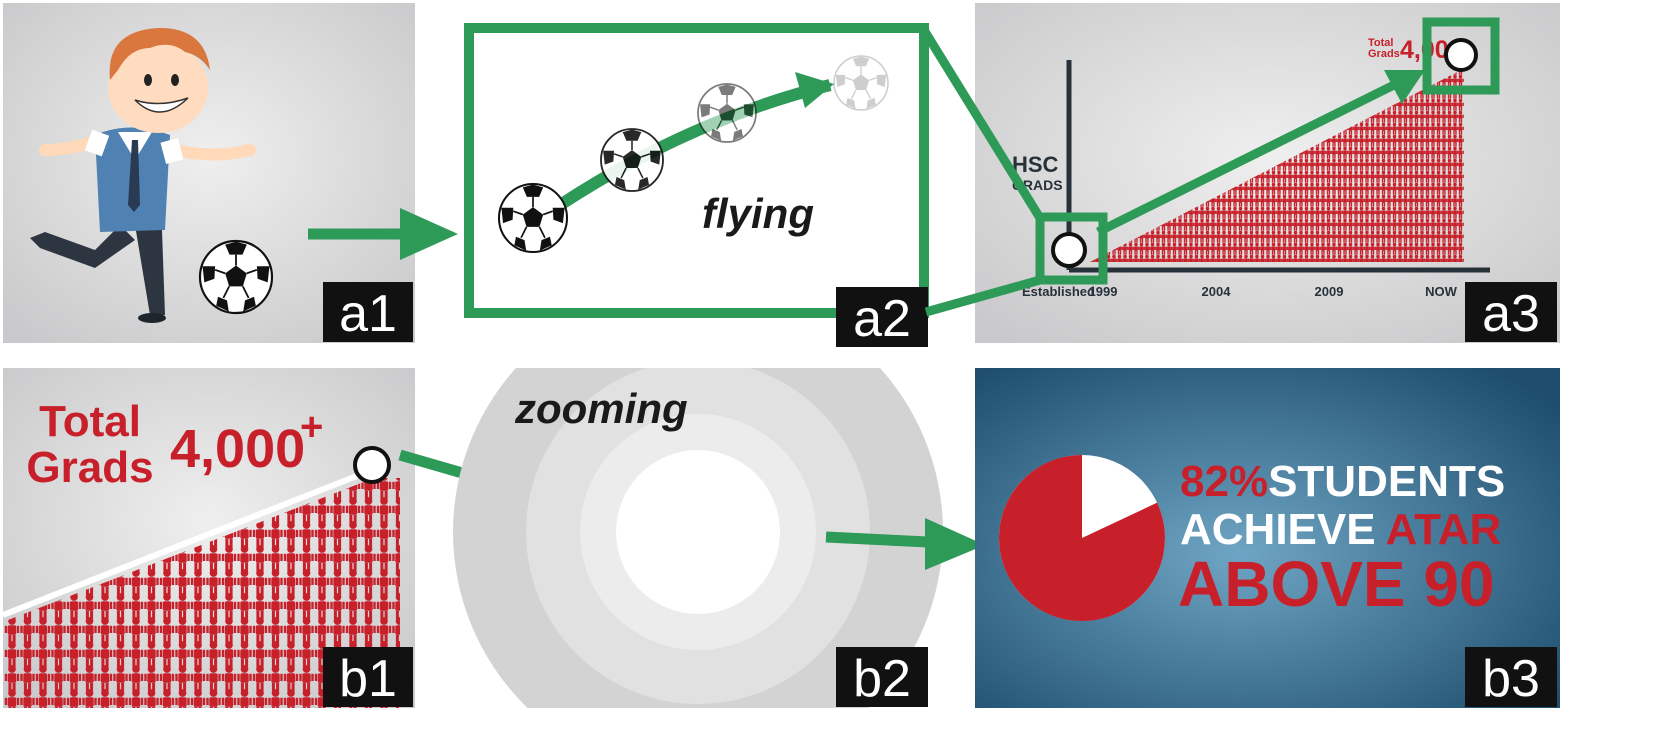  Describe the element at coordinates (237, 449) in the screenshot. I see `total-value: 4,000` at that location.